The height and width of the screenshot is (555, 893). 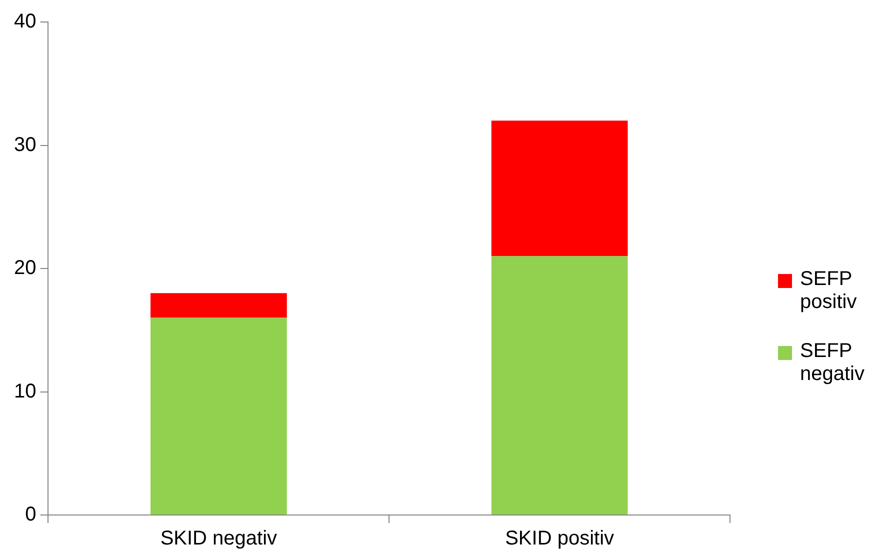 I want to click on y-tick-label: 0, so click(x=30, y=515).